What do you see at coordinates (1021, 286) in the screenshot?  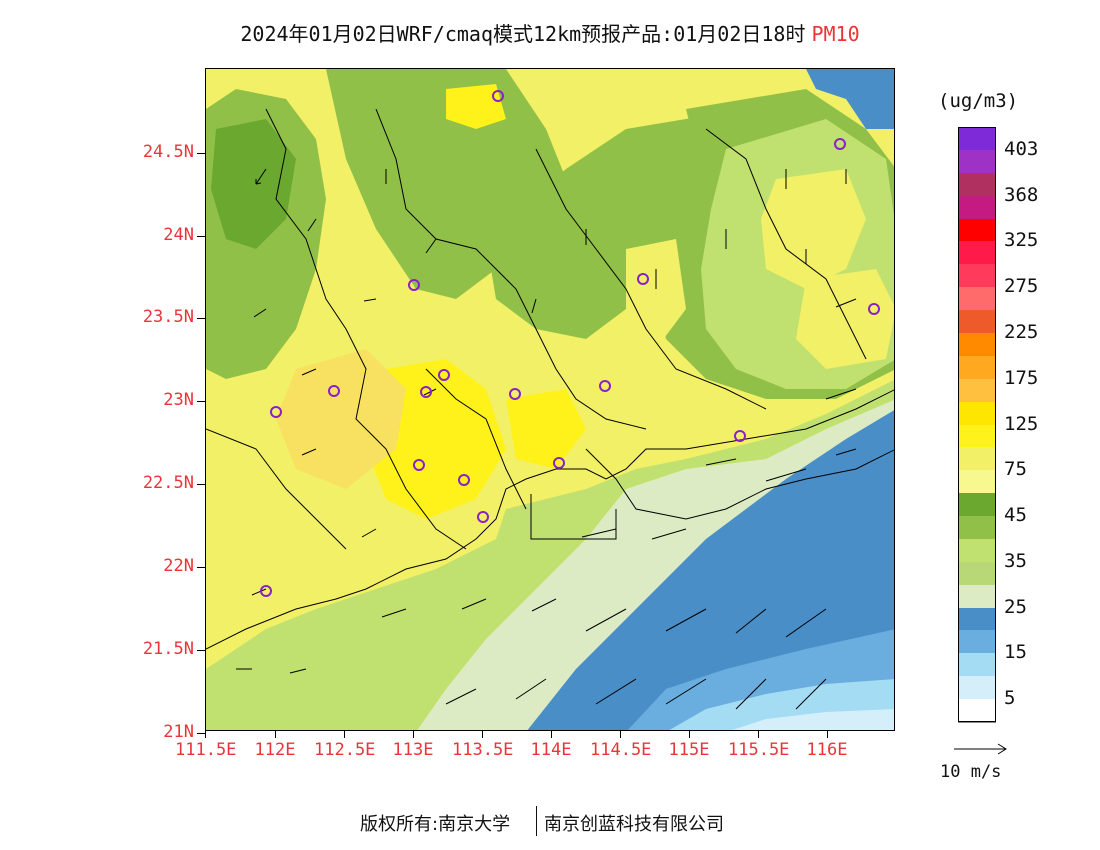 I see `colorbar-label: 275` at bounding box center [1021, 286].